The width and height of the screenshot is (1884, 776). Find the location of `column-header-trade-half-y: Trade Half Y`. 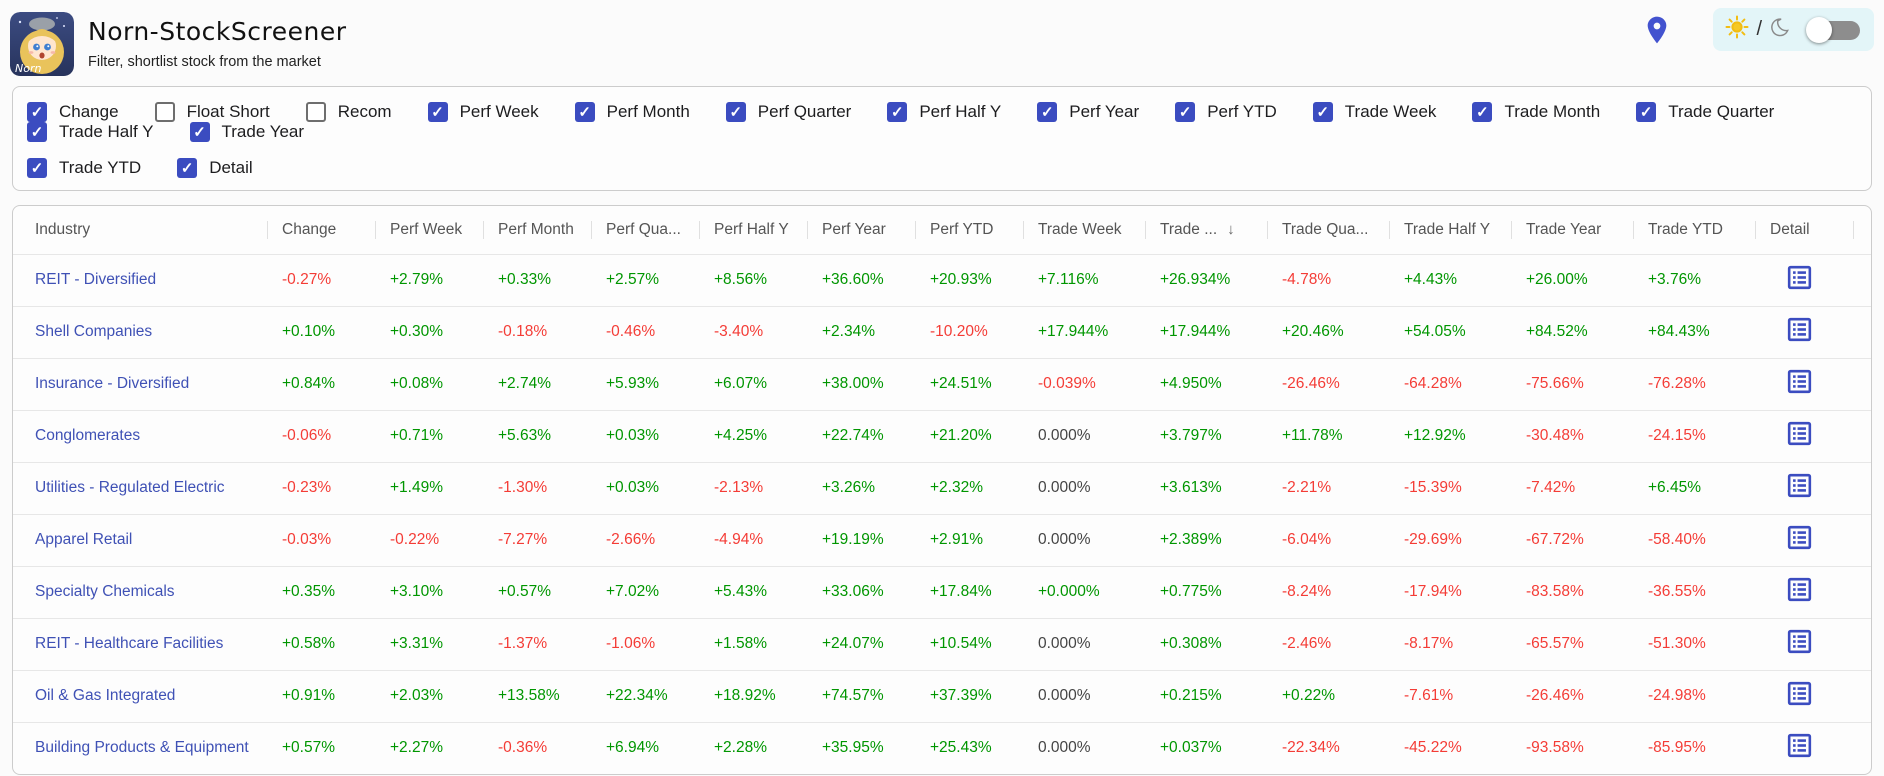

column-header-trade-half-y: Trade Half Y is located at coordinates (1451, 230).